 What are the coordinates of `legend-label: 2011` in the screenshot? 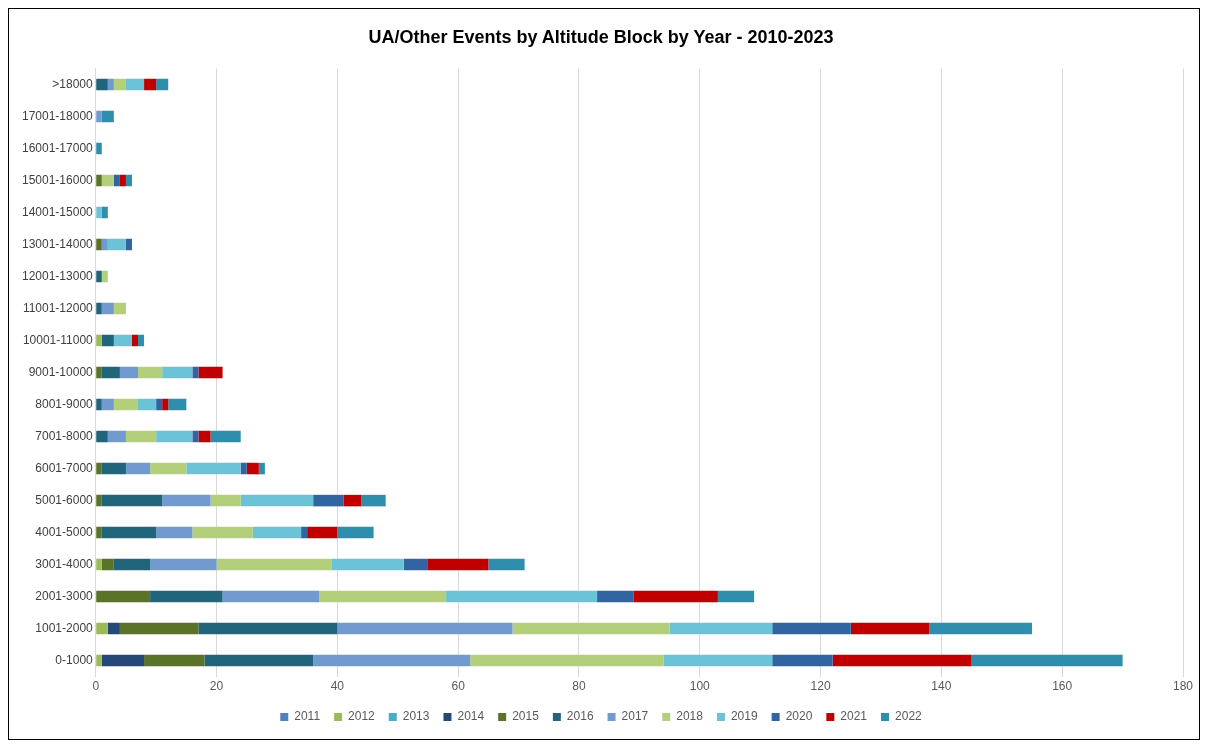 It's located at (307, 716).